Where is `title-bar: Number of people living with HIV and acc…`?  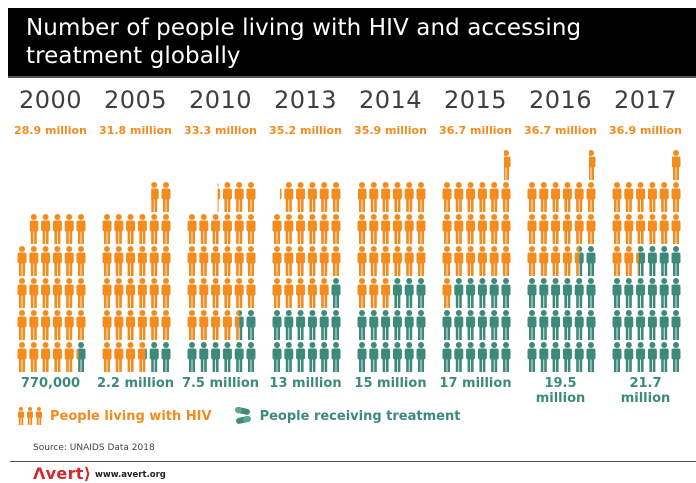
title-bar: Number of people living with HIV and acc… is located at coordinates (352, 43).